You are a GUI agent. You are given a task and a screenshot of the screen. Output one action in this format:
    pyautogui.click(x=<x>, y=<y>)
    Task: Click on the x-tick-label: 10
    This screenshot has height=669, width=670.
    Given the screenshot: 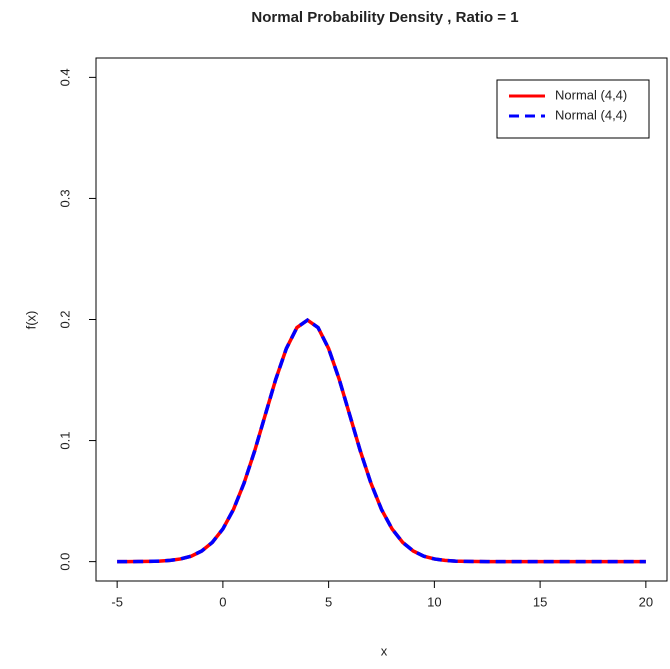 What is the action you would take?
    pyautogui.click(x=434, y=601)
    